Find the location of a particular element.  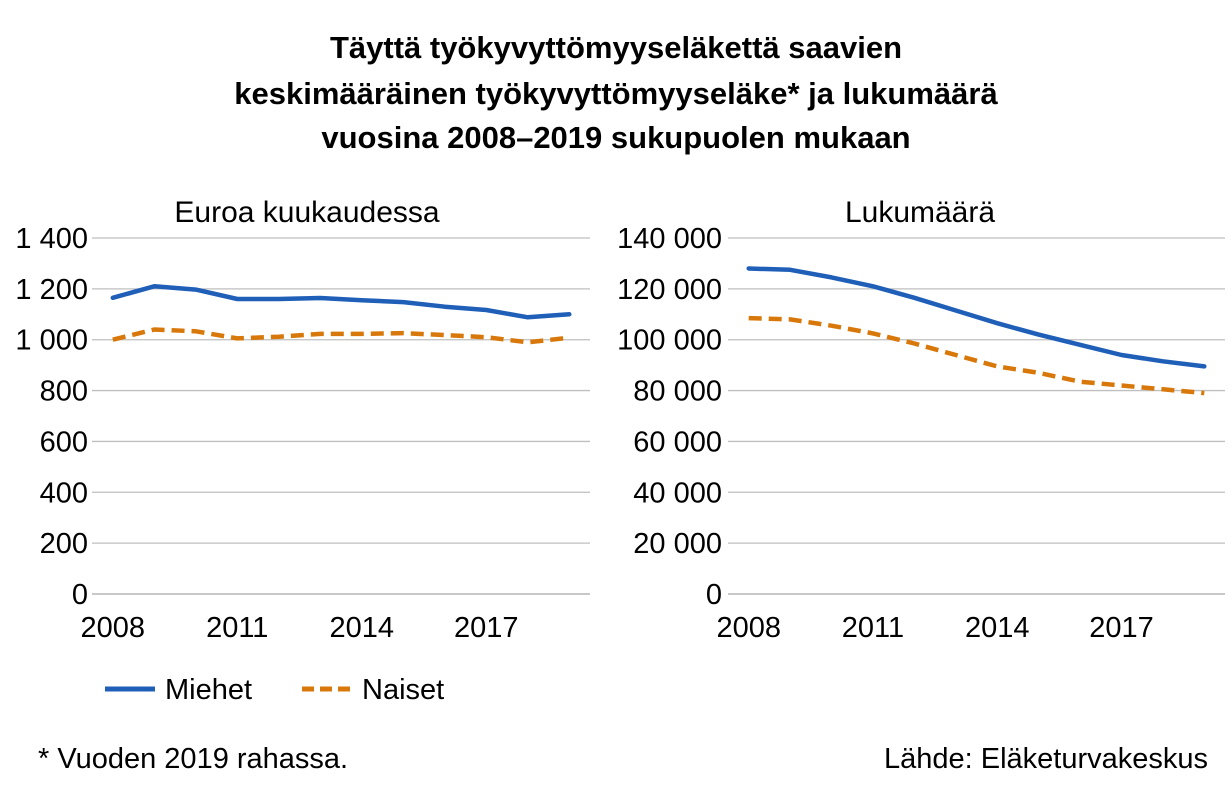

source-note: Lähde: Eläketurvakeskus is located at coordinates (1046, 759).